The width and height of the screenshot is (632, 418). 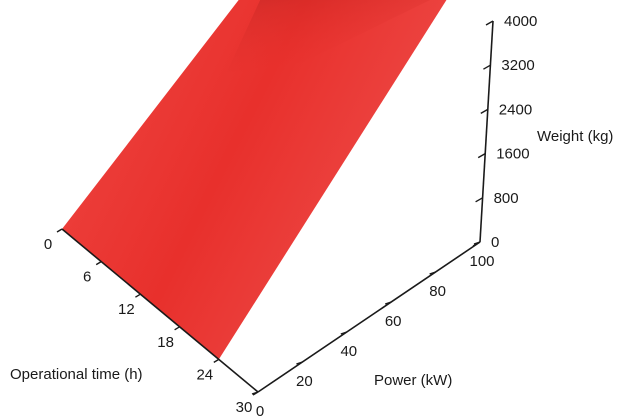 What do you see at coordinates (413, 380) in the screenshot?
I see `power-axis-title: Power (kW)` at bounding box center [413, 380].